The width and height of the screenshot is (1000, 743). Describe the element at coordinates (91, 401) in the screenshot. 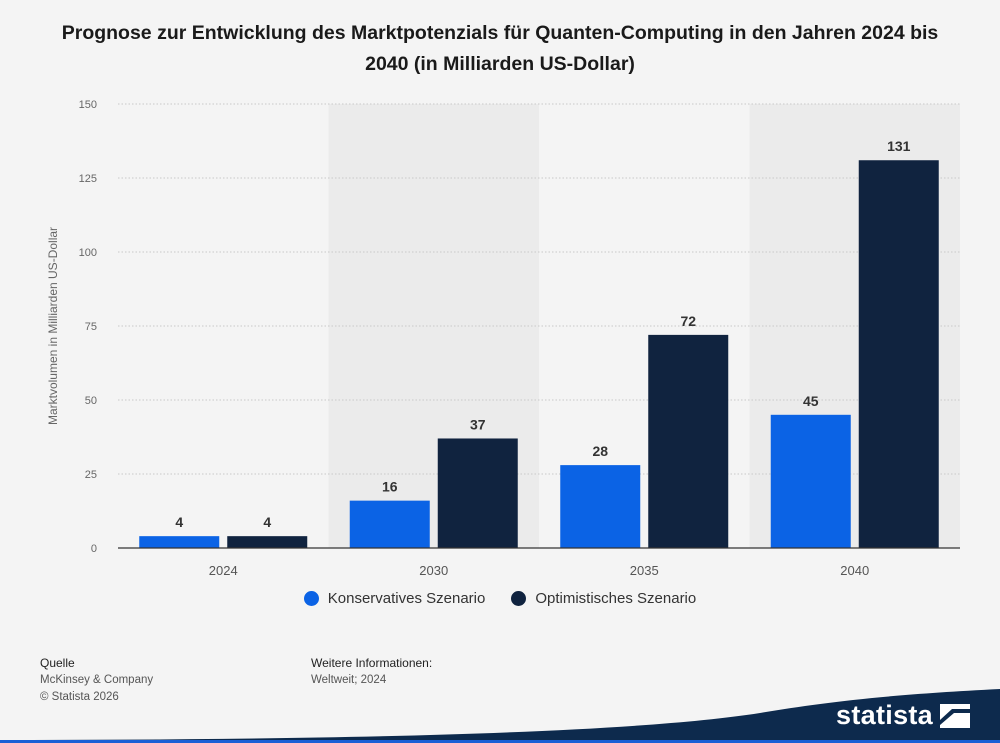

I see `y-tick-label: 50` at that location.